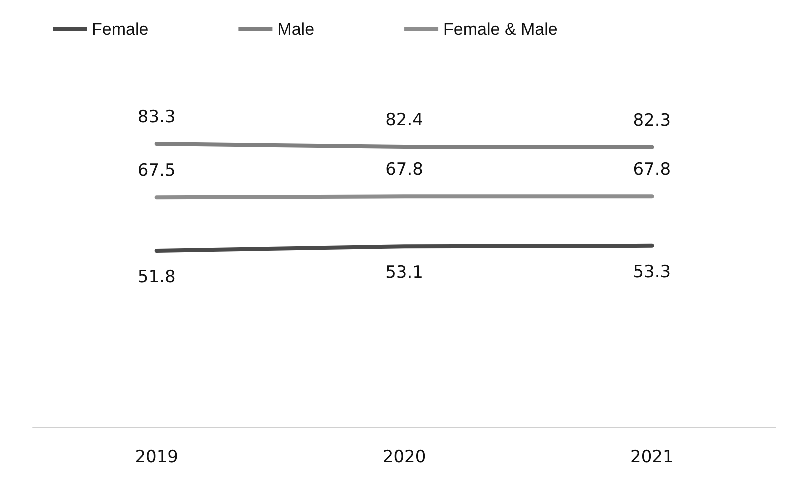  I want to click on legend-label: Male, so click(296, 29).